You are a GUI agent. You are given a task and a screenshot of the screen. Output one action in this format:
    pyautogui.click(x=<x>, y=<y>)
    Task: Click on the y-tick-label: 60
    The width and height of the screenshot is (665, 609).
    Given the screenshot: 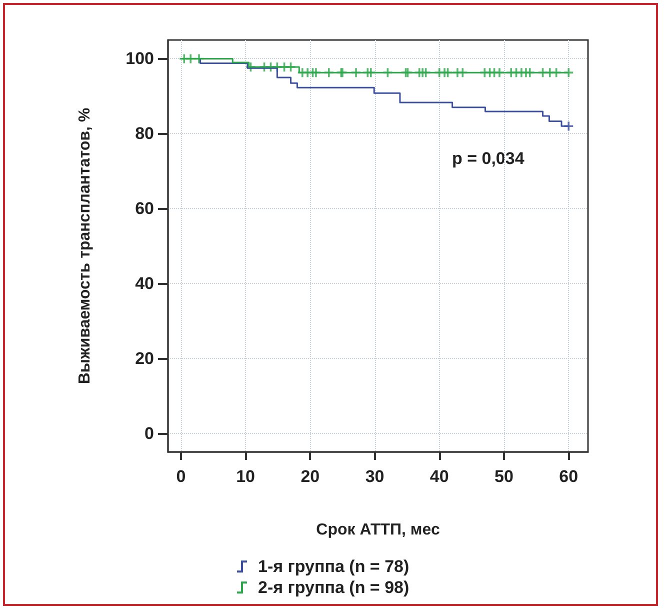 What is the action you would take?
    pyautogui.click(x=144, y=208)
    